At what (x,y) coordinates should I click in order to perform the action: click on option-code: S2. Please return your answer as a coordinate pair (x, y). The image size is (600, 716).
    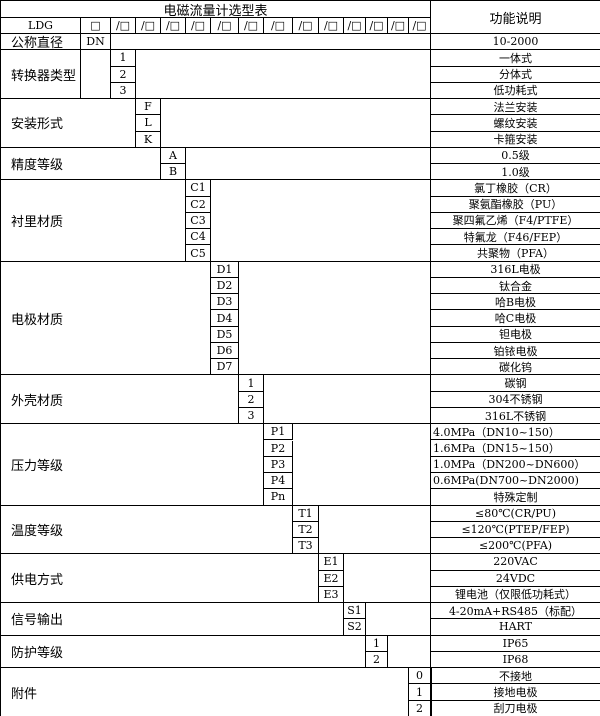
    Looking at the image, I should click on (355, 627).